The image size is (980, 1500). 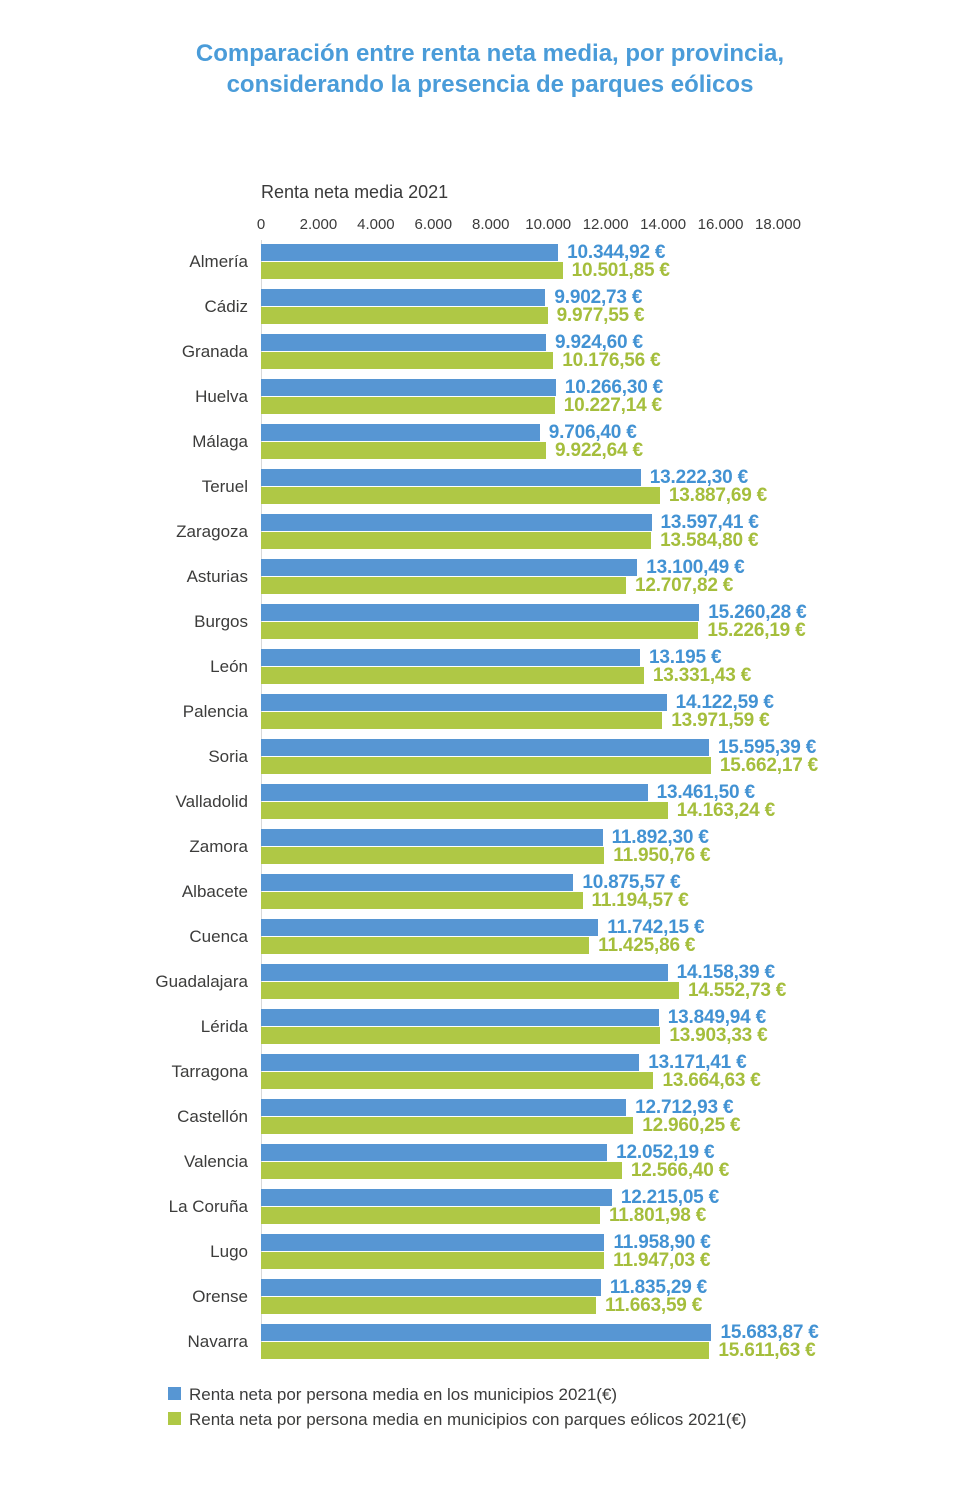 I want to click on blue-bar-value-label: 14.122,59 €, so click(x=724, y=702).